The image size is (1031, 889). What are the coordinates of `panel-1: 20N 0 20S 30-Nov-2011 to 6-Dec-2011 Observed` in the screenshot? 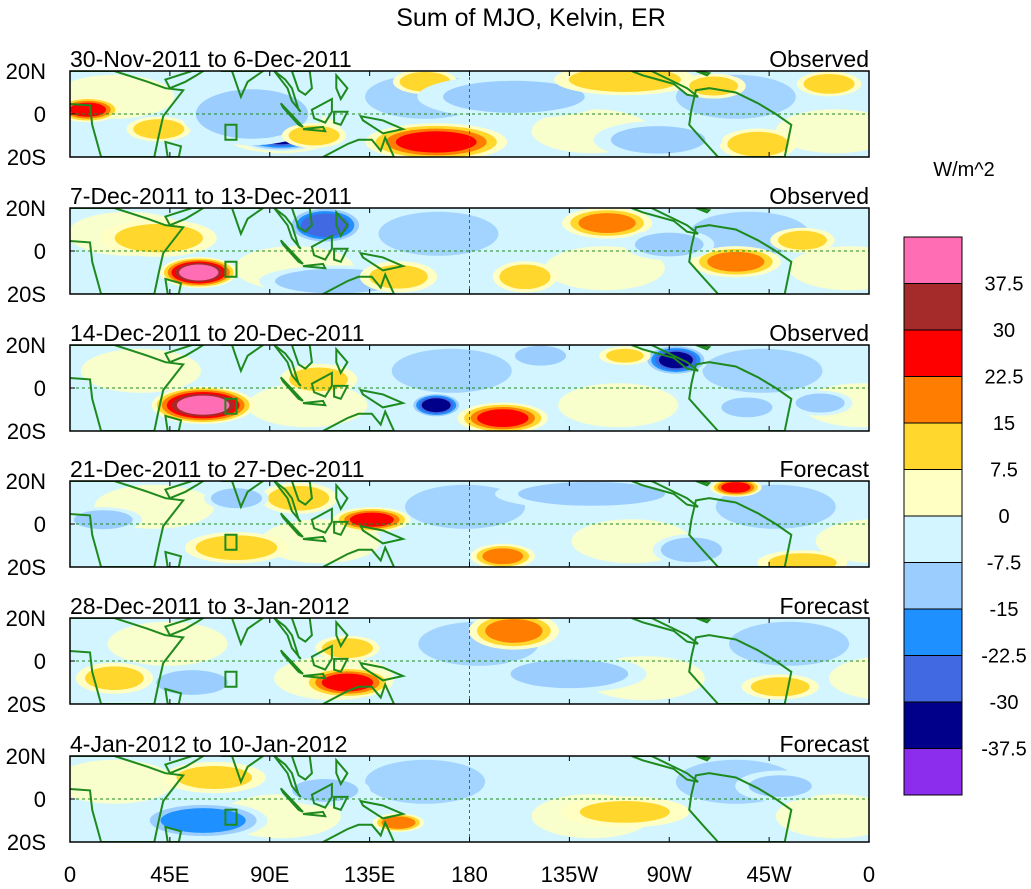 It's located at (438, 108).